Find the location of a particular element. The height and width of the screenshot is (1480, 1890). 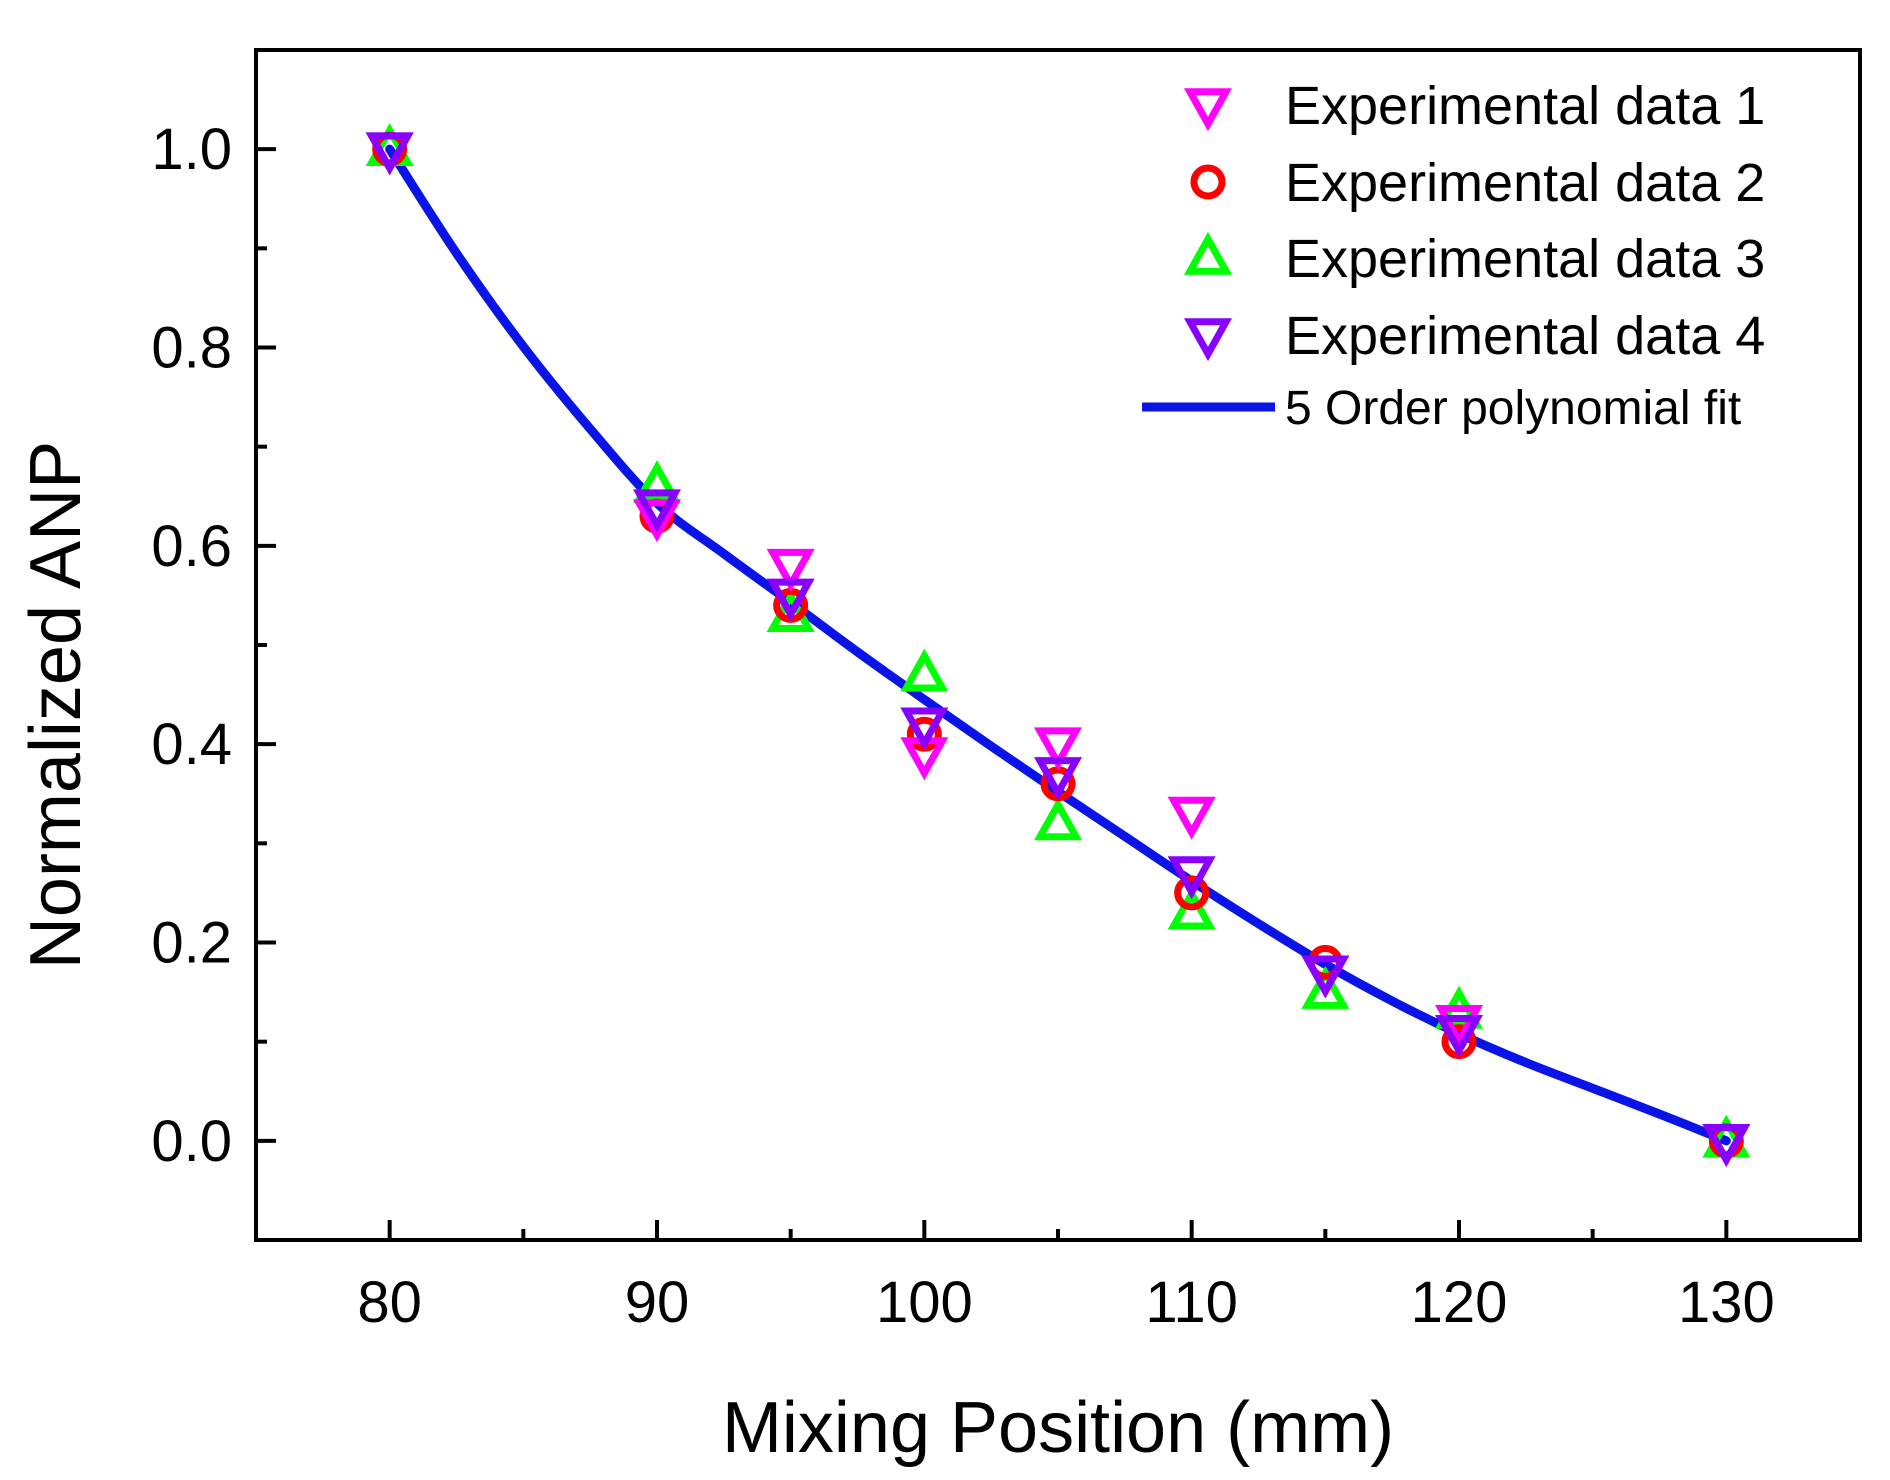

y-axis: 0.0 0.2 0.4 0.6 0.8 1.0 is located at coordinates (213, 679).